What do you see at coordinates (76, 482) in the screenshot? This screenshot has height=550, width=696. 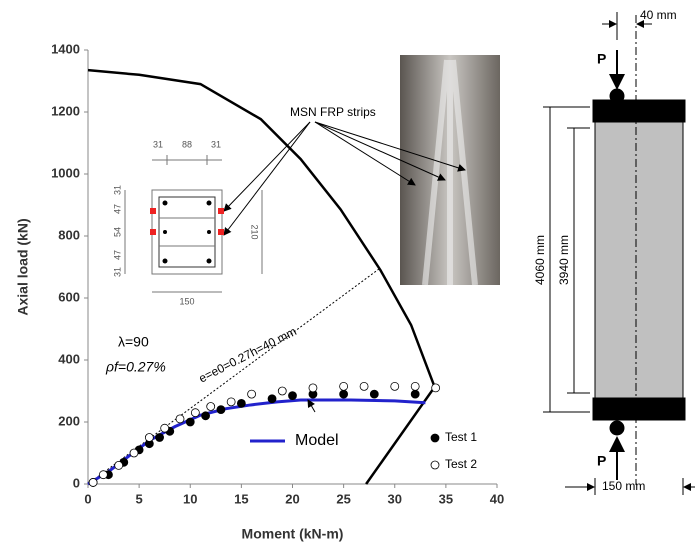 I see `y-tick-label: 0` at bounding box center [76, 482].